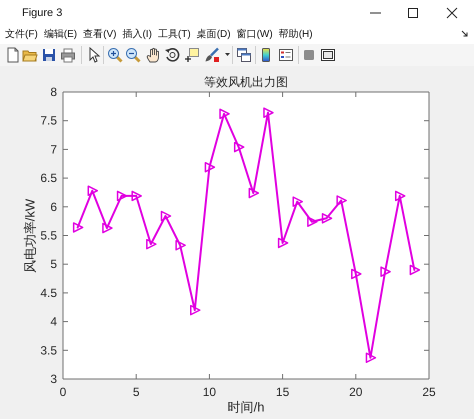  I want to click on y-tick-label: 5.5, so click(49, 235).